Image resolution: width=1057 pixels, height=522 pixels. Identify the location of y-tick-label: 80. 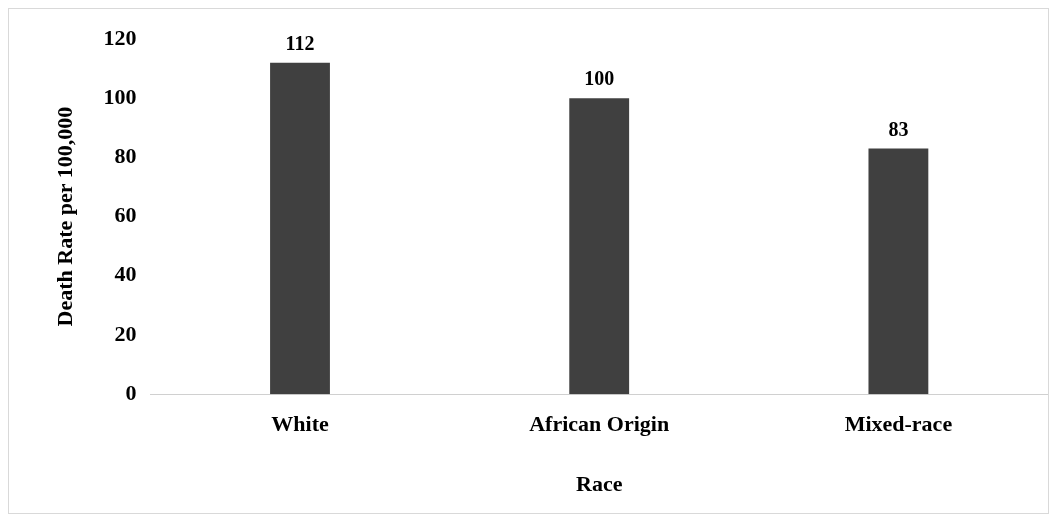
(125, 156).